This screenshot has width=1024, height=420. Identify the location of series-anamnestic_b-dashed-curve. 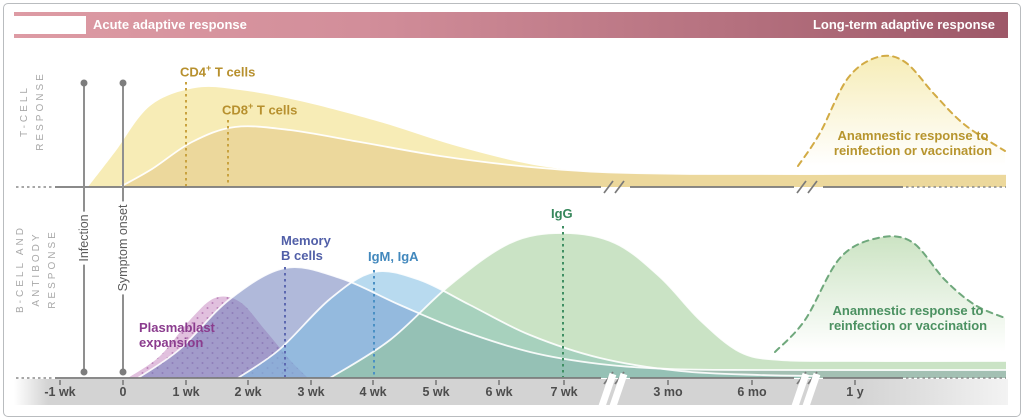
(890, 294).